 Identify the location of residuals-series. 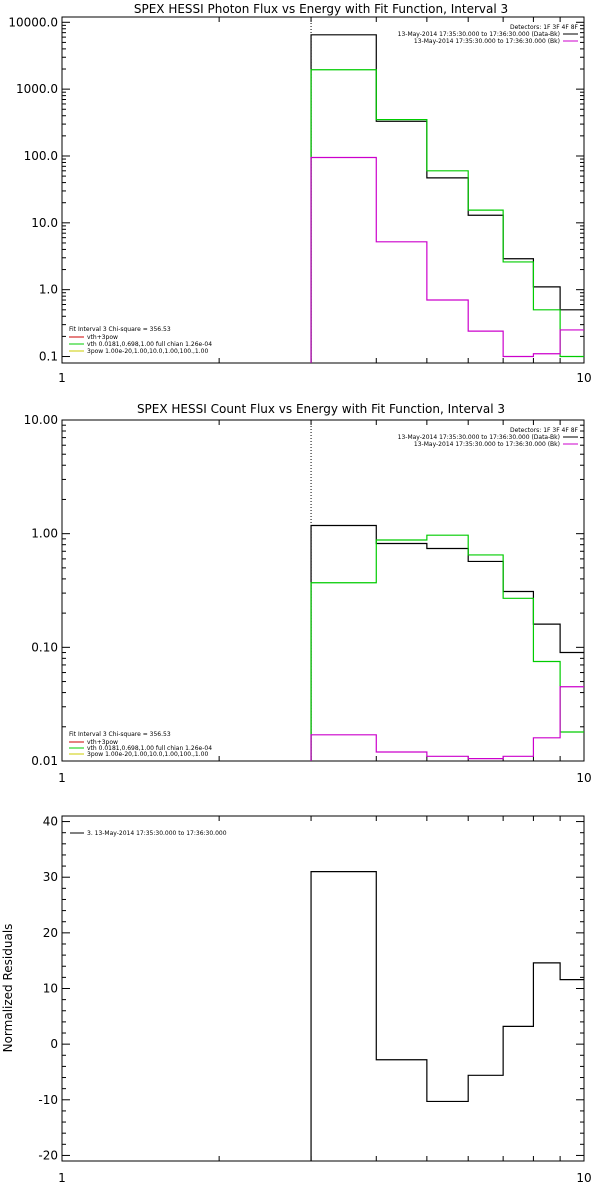
(447, 1016).